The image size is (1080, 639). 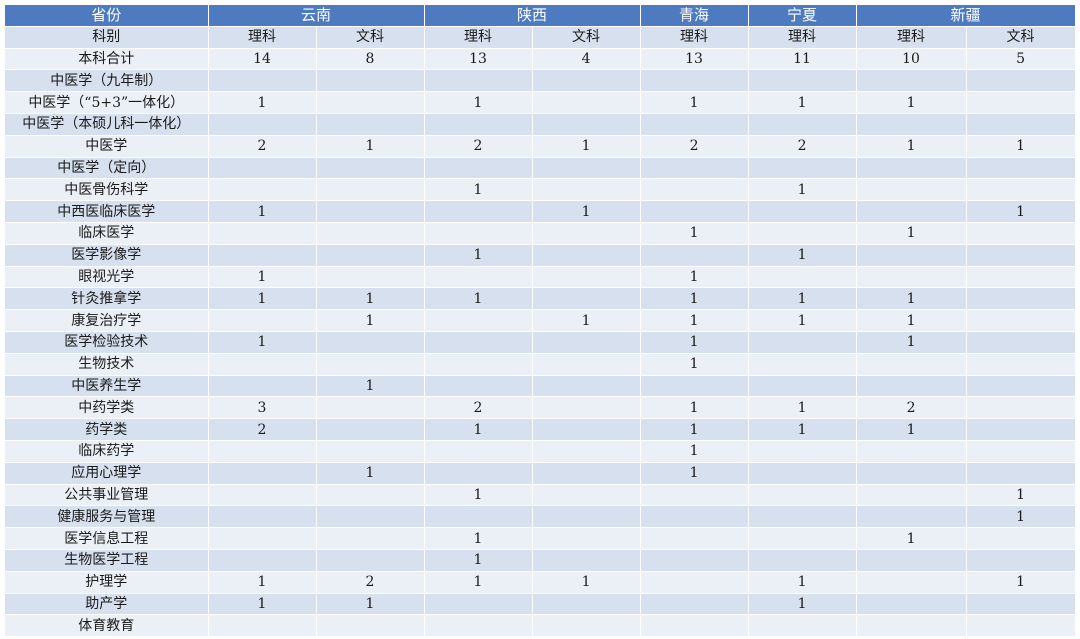 What do you see at coordinates (107, 626) in the screenshot?
I see `major-name: 体育教育` at bounding box center [107, 626].